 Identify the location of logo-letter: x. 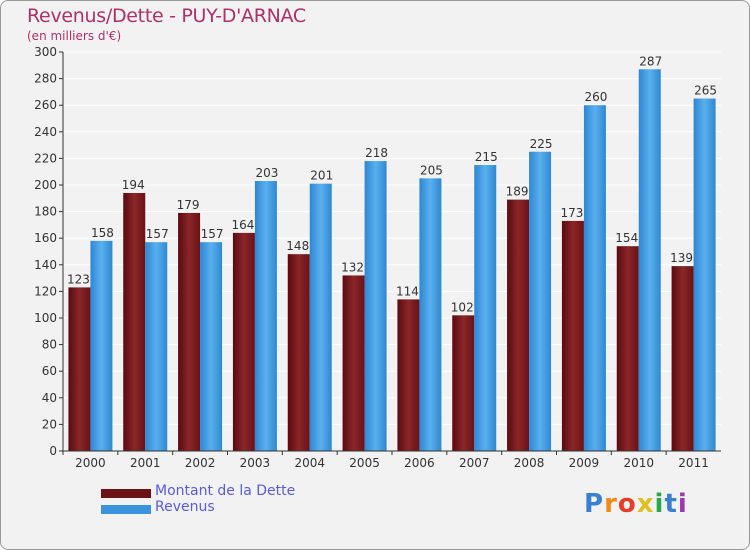
(645, 504).